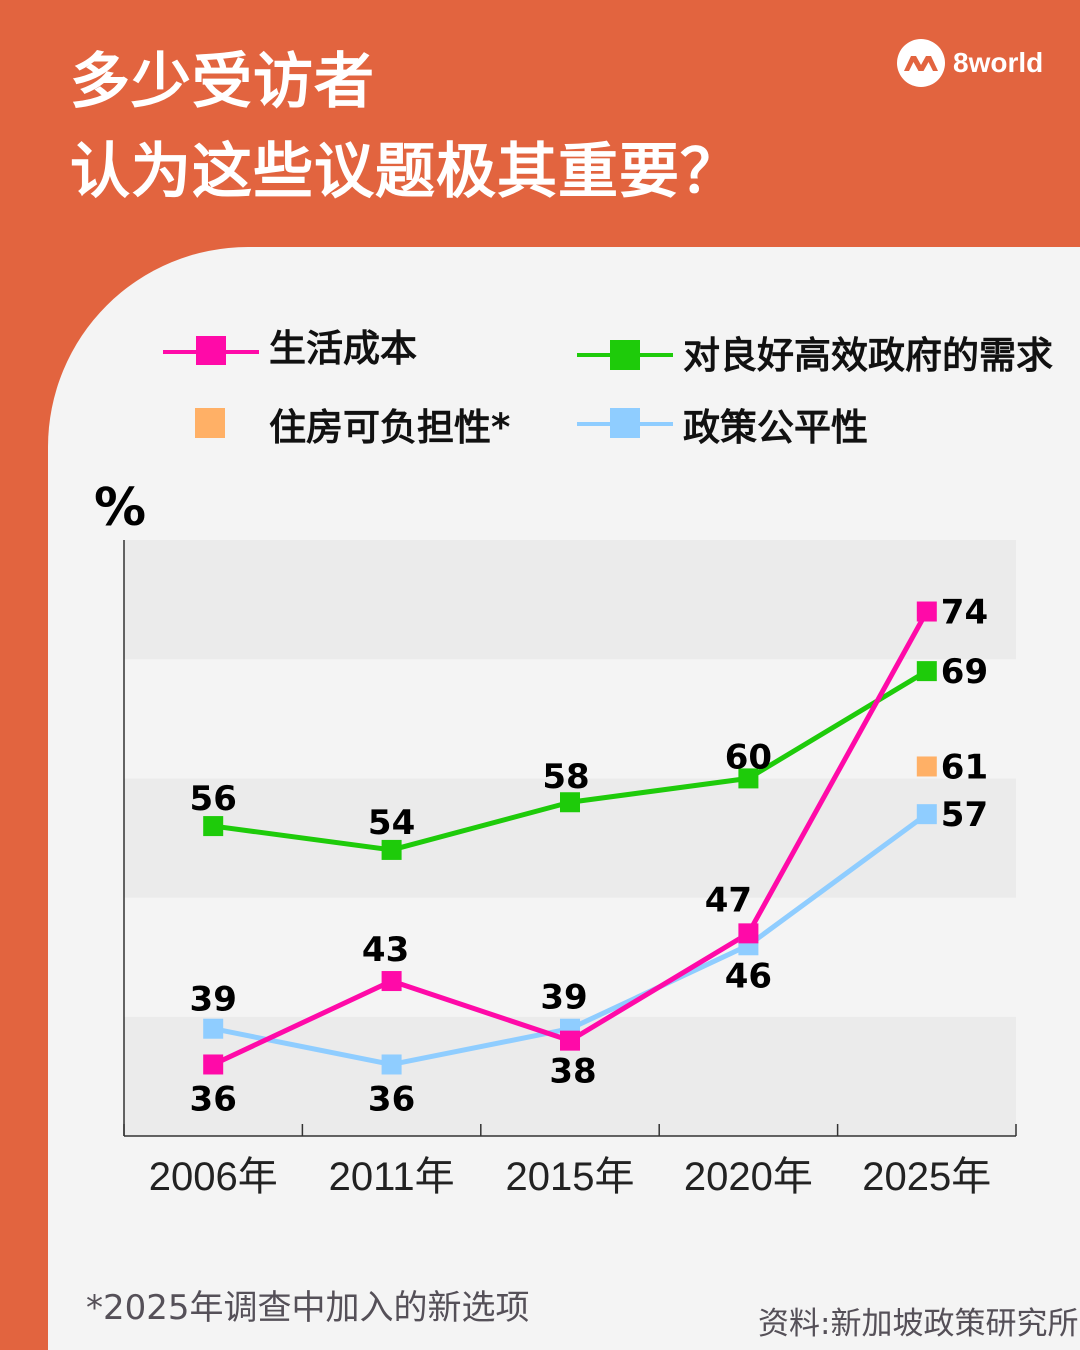 This screenshot has width=1080, height=1350. Describe the element at coordinates (728, 900) in the screenshot. I see `data-label: 47` at that location.